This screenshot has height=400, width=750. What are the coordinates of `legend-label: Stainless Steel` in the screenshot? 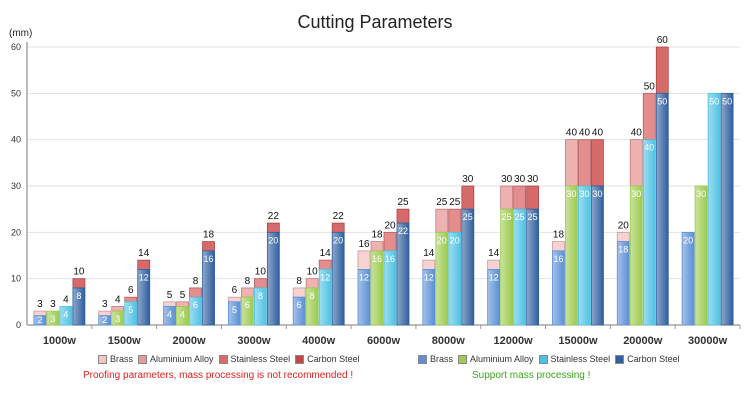 It's located at (580, 359).